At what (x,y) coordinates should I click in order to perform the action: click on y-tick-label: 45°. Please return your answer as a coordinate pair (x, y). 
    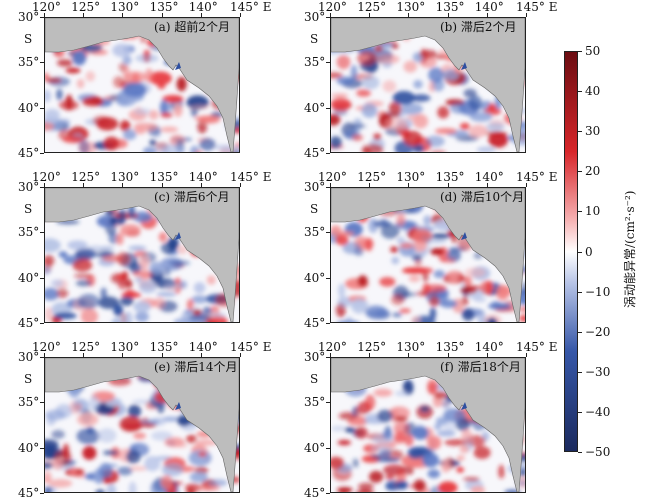
    Looking at the image, I should click on (315, 323).